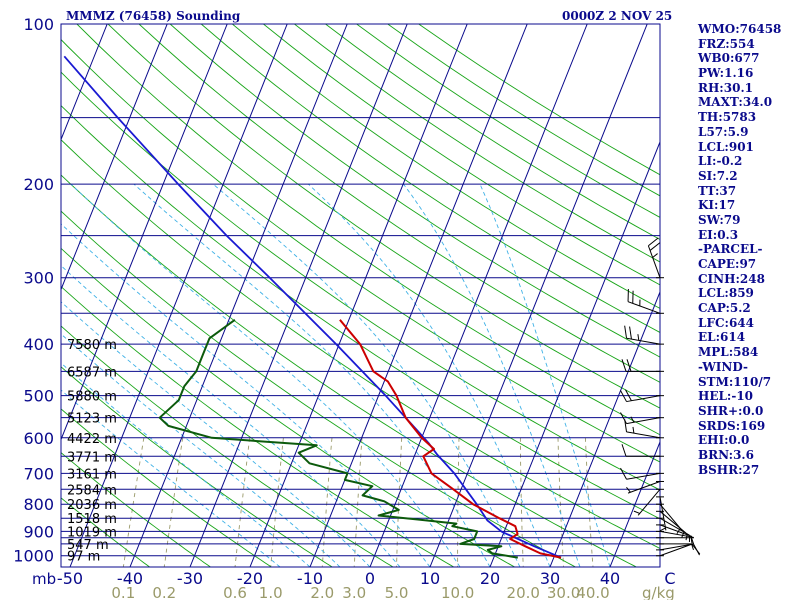 Image resolution: width=800 pixels, height=600 pixels. What do you see at coordinates (724, 308) in the screenshot?
I see `stat-item: CAP:5.2` at bounding box center [724, 308].